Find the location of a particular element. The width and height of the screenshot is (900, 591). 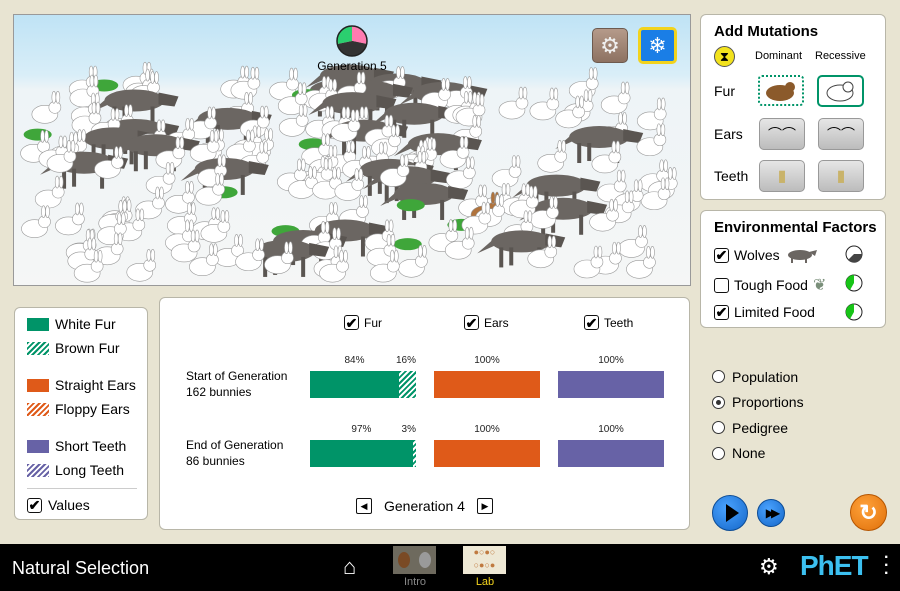

wolves-checkbox: ✔ Wolves is located at coordinates (766, 255).